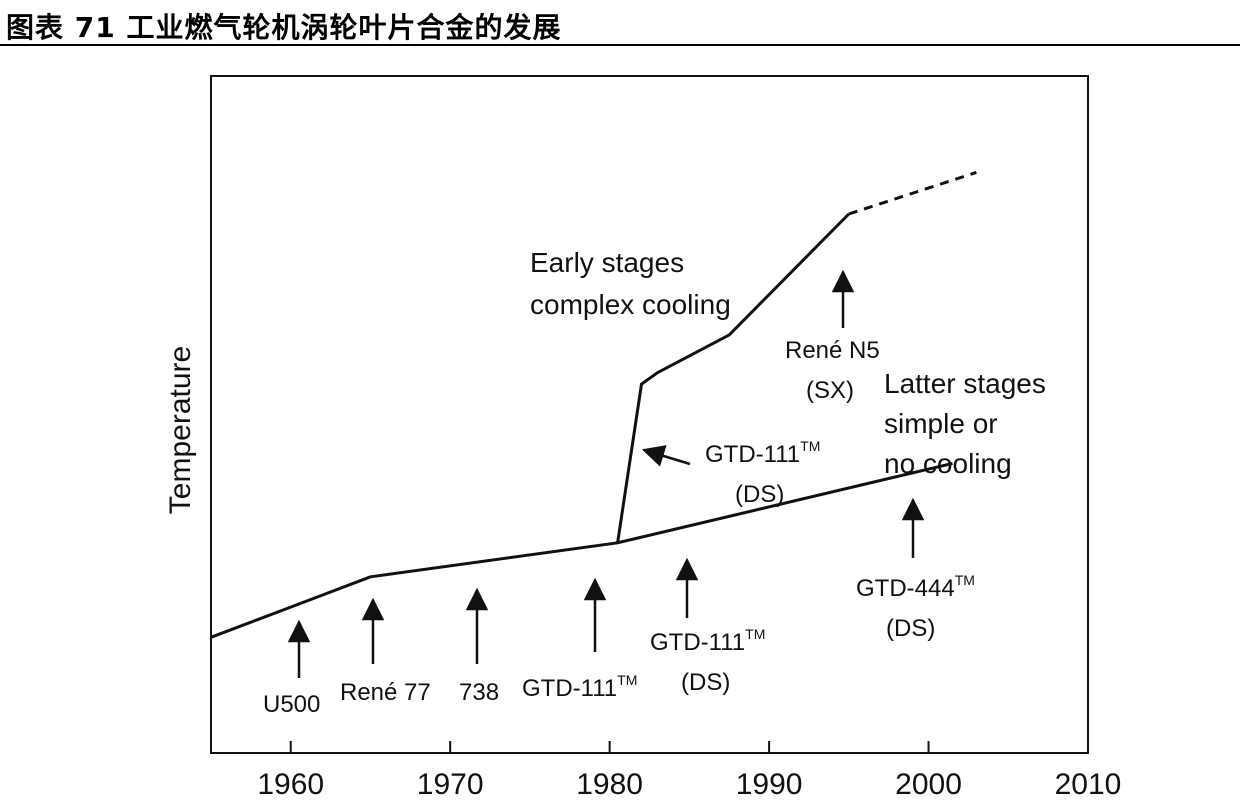 The image size is (1246, 812). What do you see at coordinates (620, 45) in the screenshot?
I see `title-divider` at bounding box center [620, 45].